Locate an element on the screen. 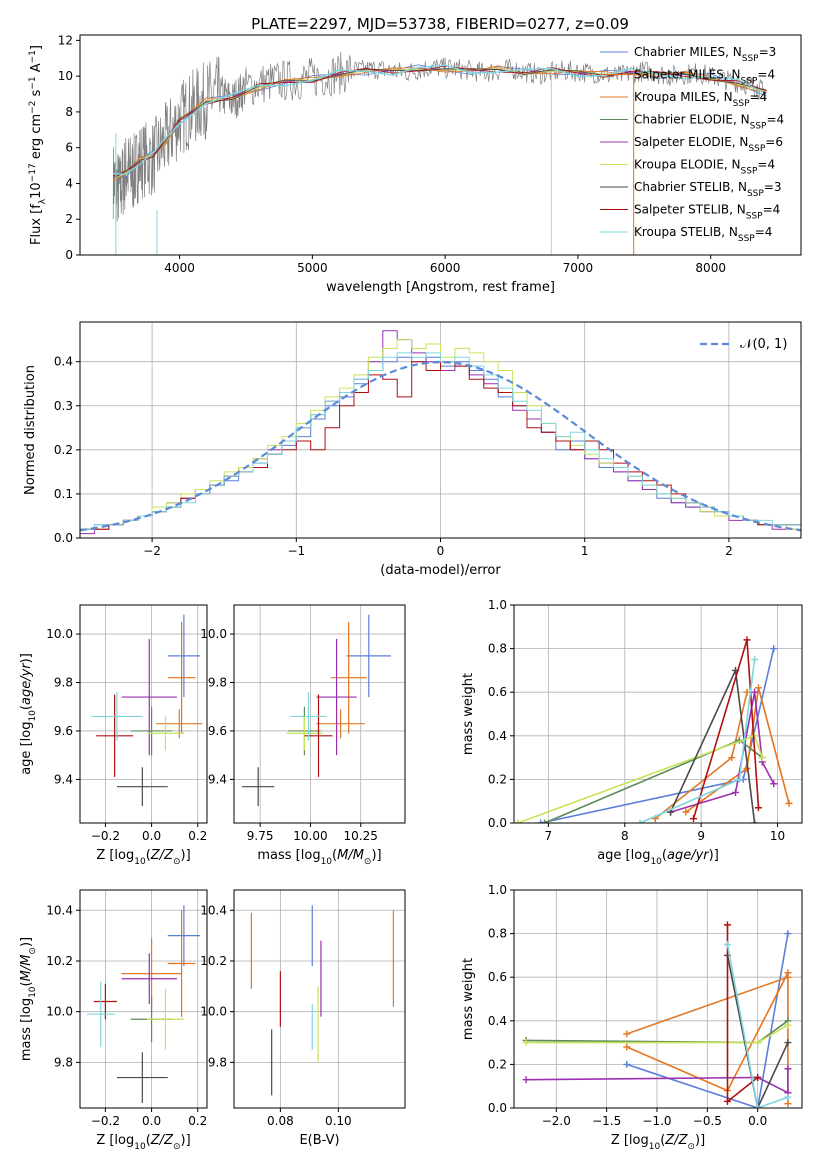 The width and height of the screenshot is (819, 1170). x-tick-label: 0.10 is located at coordinates (338, 1121).